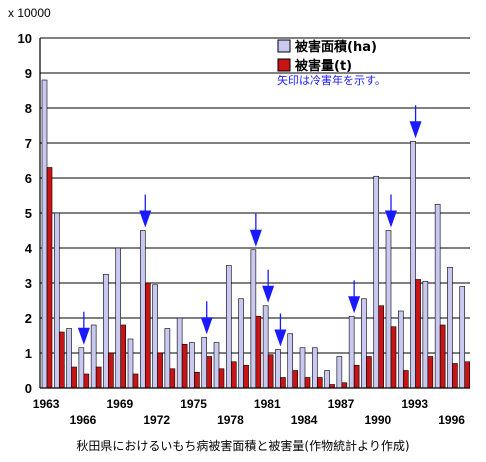 Image resolution: width=486 pixels, height=462 pixels. What do you see at coordinates (156, 420) in the screenshot?
I see `x-tick-label: 1972` at bounding box center [156, 420].